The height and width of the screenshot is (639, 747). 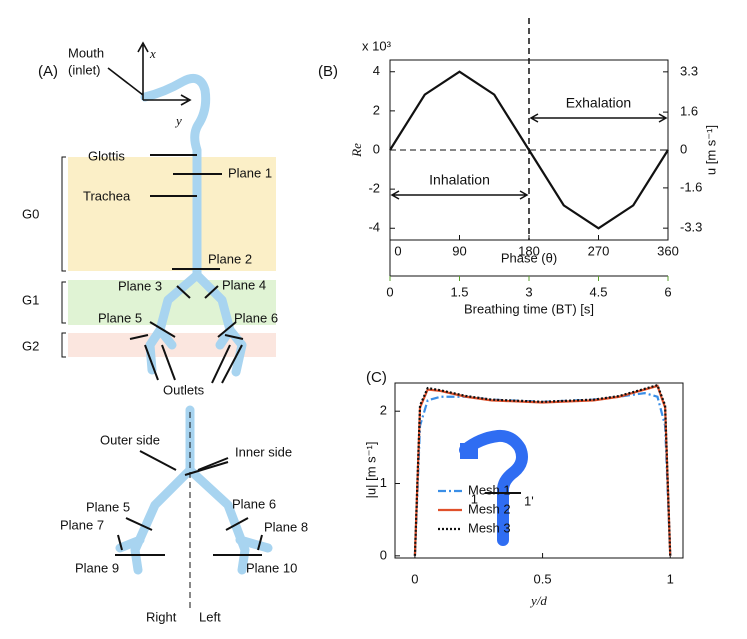 What do you see at coordinates (263, 451) in the screenshot?
I see `label: Inner side` at bounding box center [263, 451].